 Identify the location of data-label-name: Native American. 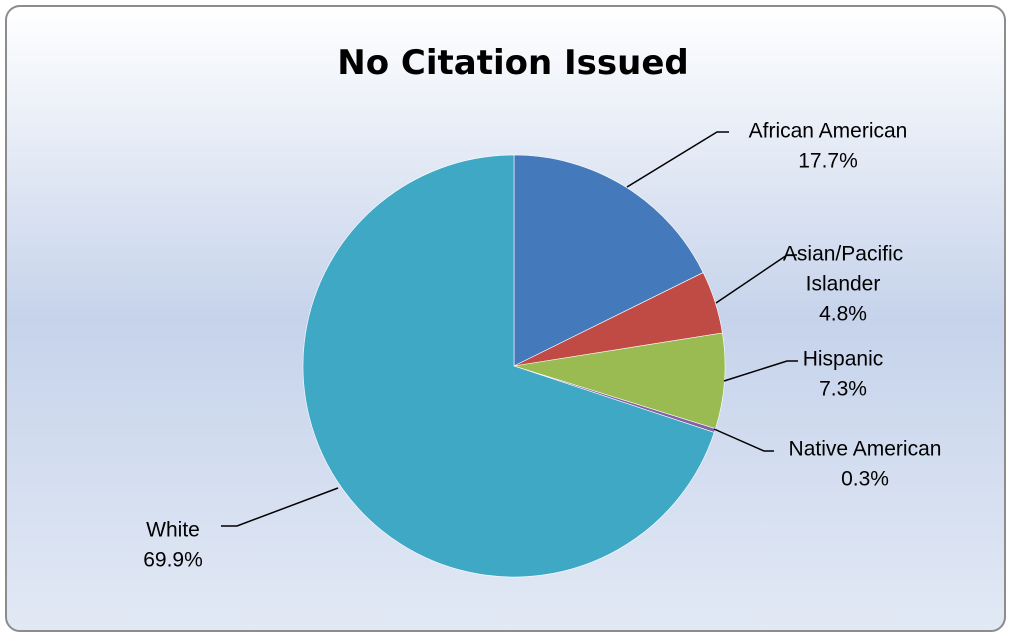
(865, 449).